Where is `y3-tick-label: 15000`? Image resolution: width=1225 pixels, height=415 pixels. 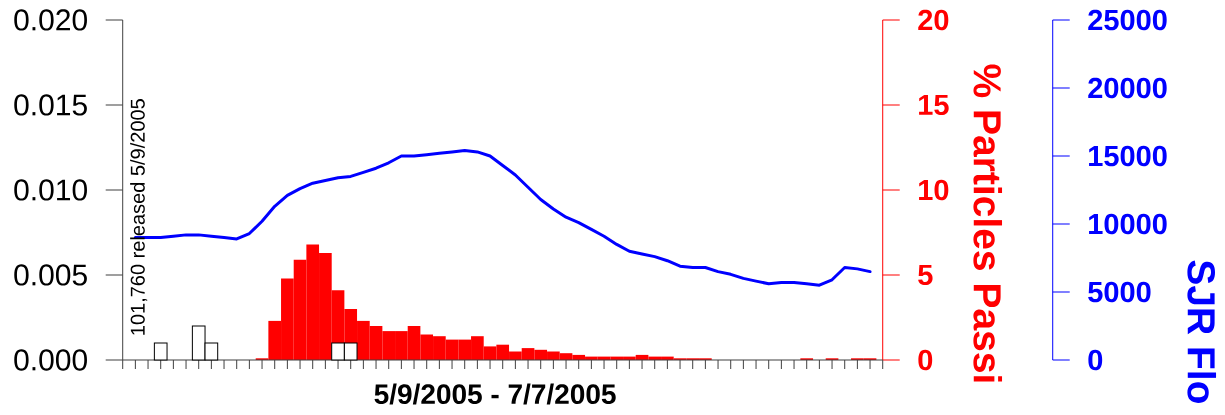 y3-tick-label: 15000 is located at coordinates (1128, 156).